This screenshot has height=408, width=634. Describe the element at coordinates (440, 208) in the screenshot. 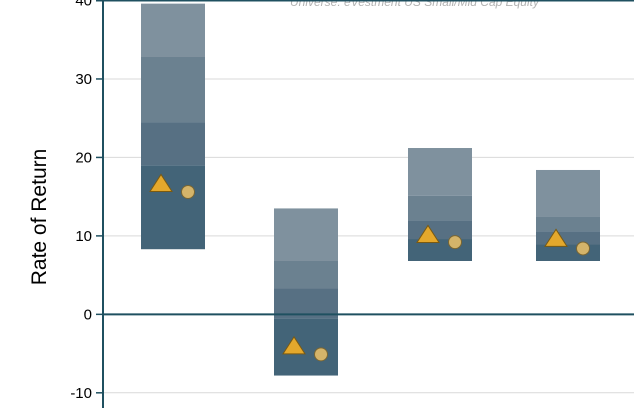

I see `range-bar-3-band-25-median` at that location.